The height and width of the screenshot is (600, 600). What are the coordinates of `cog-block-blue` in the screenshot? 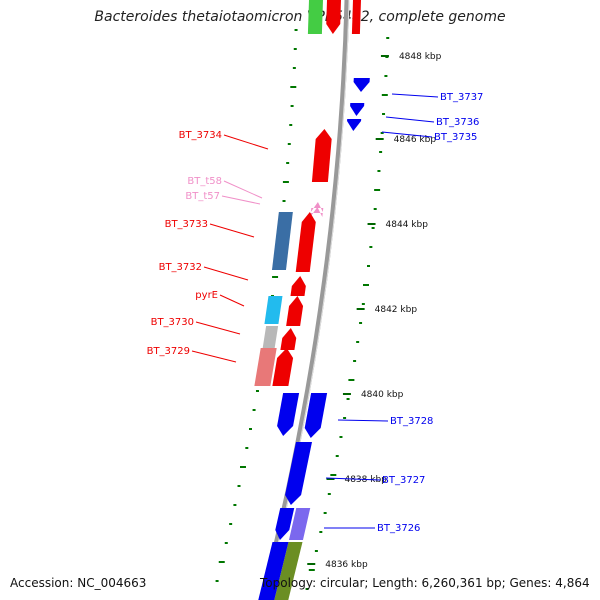 It's located at (282, 241).